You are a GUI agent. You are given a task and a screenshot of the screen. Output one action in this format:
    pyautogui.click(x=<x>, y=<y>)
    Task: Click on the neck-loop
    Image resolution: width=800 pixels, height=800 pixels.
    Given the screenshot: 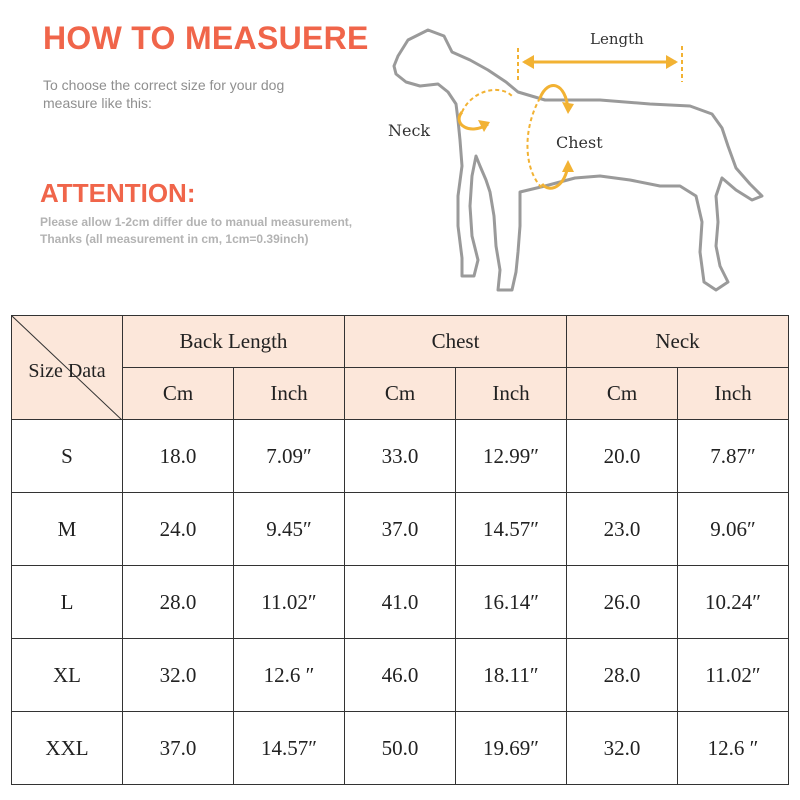 What is the action you would take?
    pyautogui.click(x=487, y=100)
    